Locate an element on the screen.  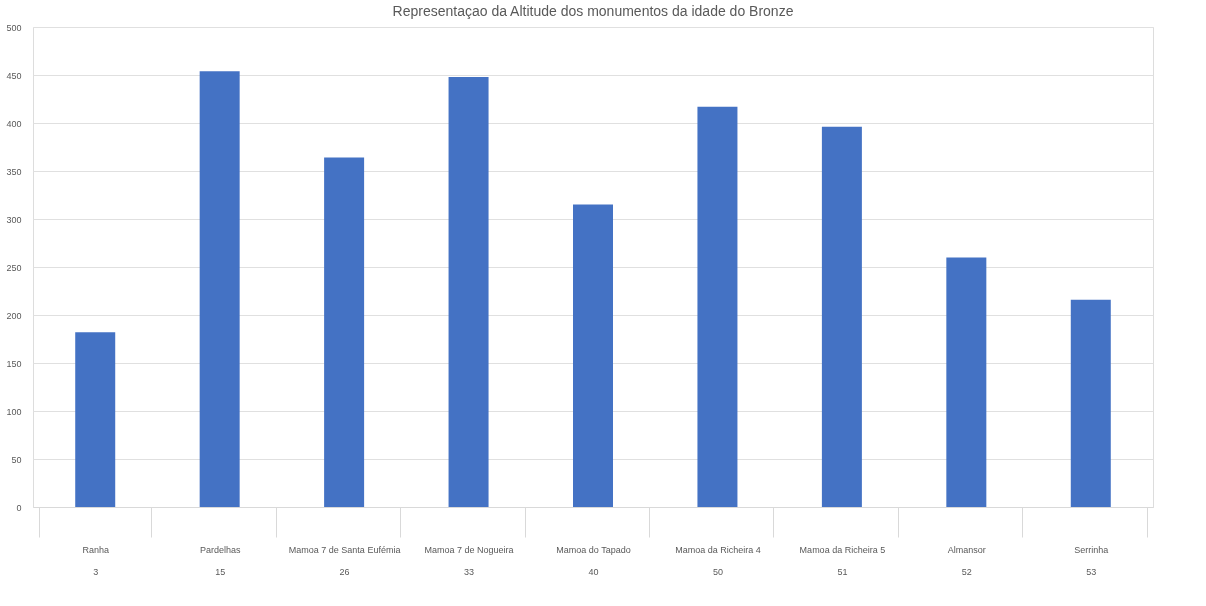
category-label: Mamoa 7 de Nogueira 33 is located at coordinates (469, 560).